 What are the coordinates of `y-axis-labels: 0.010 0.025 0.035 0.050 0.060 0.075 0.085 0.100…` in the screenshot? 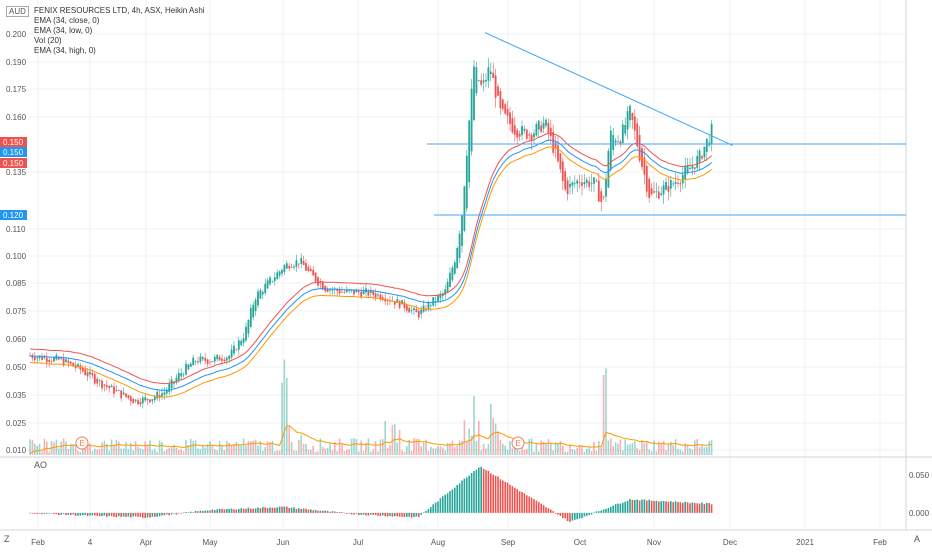 It's located at (16, 242).